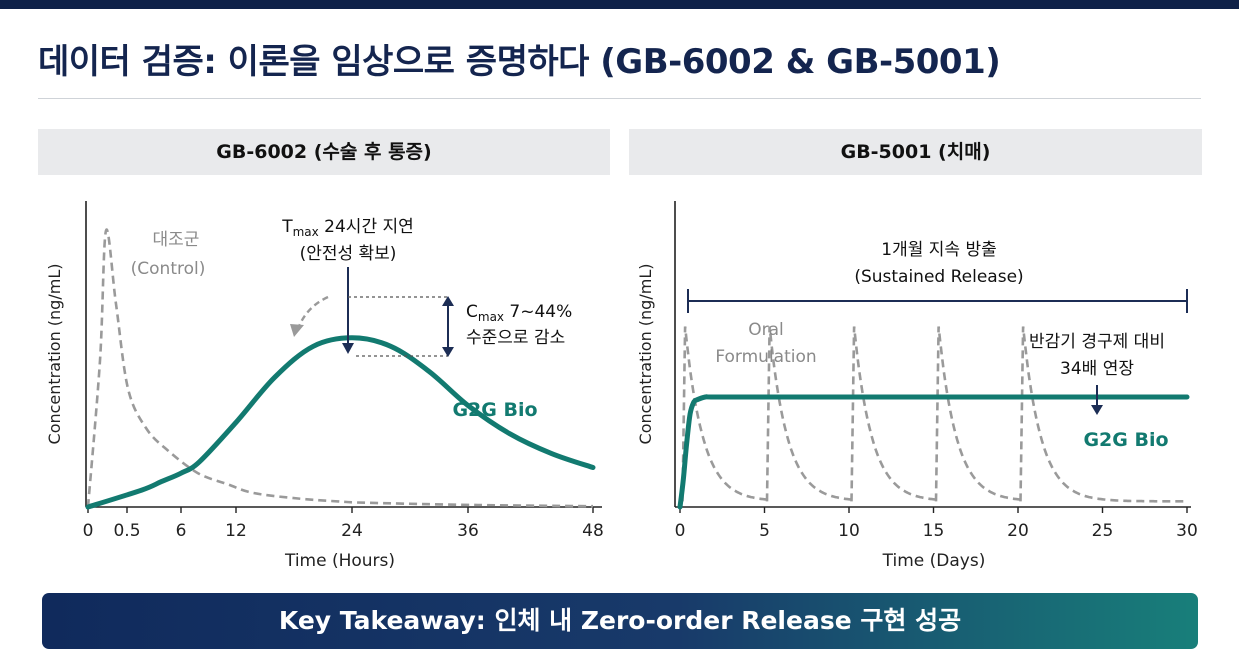 This screenshot has height=655, width=1239. I want to click on sustained-release-label-en: (Sustained Release), so click(938, 277).